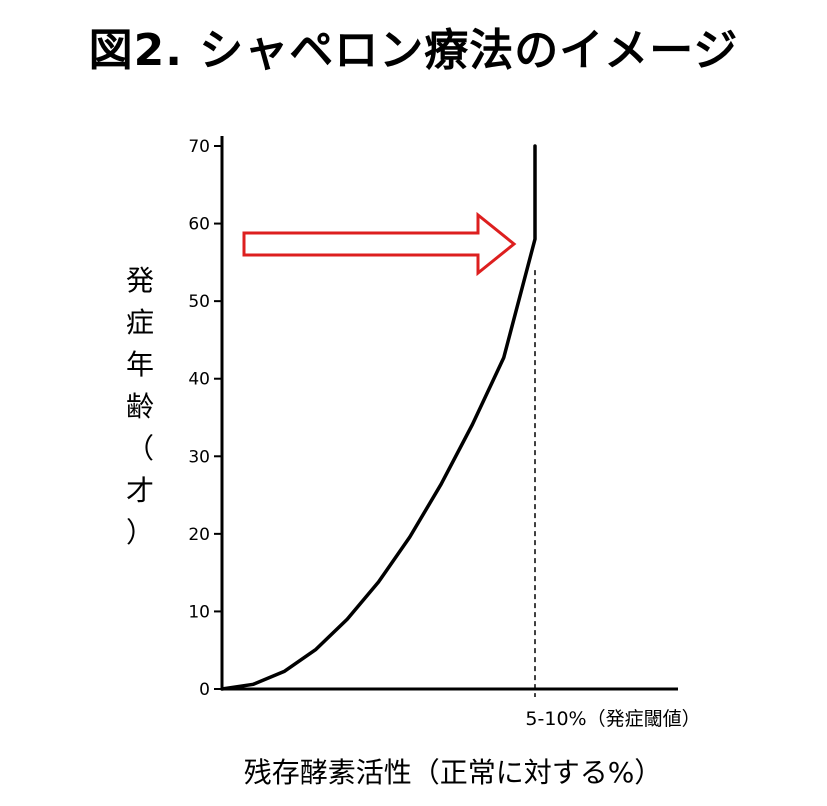 The width and height of the screenshot is (827, 806). What do you see at coordinates (453, 772) in the screenshot?
I see `x-axis-label: 残存酵素活性（正常に対する%）` at bounding box center [453, 772].